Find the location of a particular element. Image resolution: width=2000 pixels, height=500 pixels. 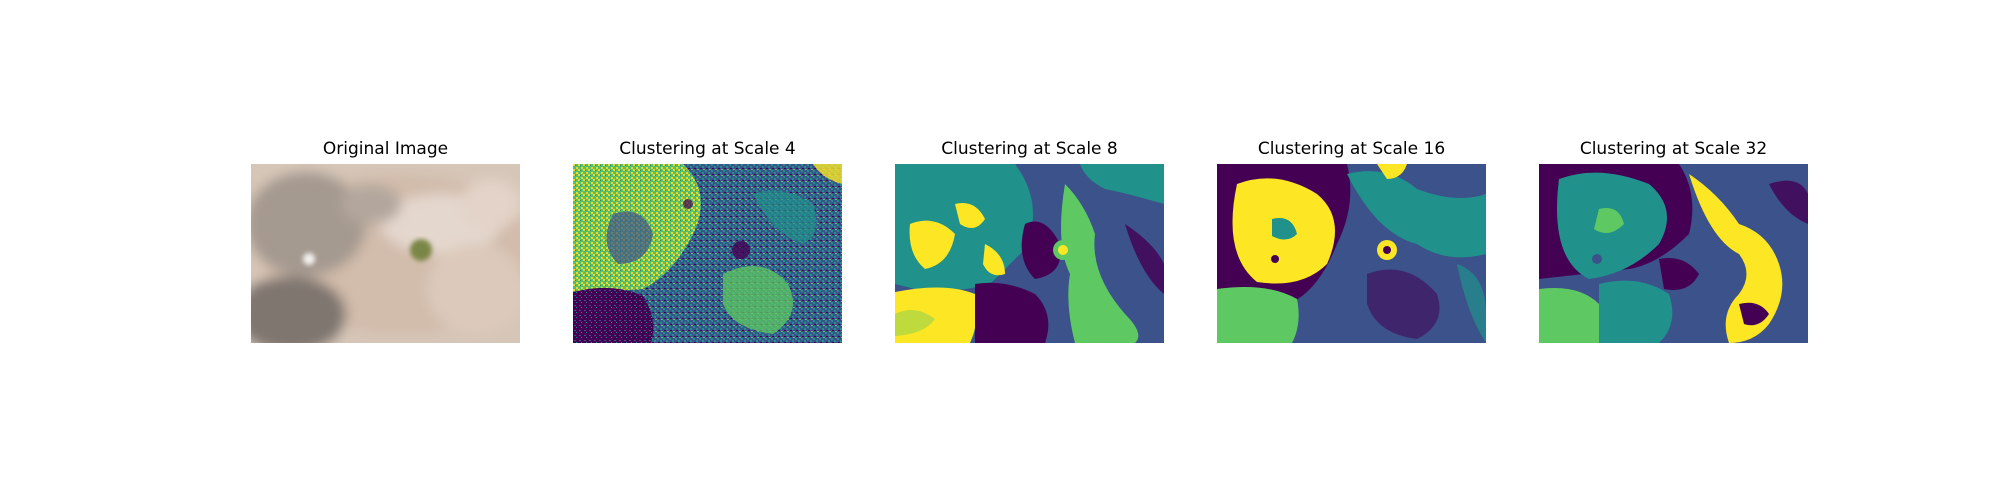

panel-title: Clustering at Scale 32 is located at coordinates (1673, 149).